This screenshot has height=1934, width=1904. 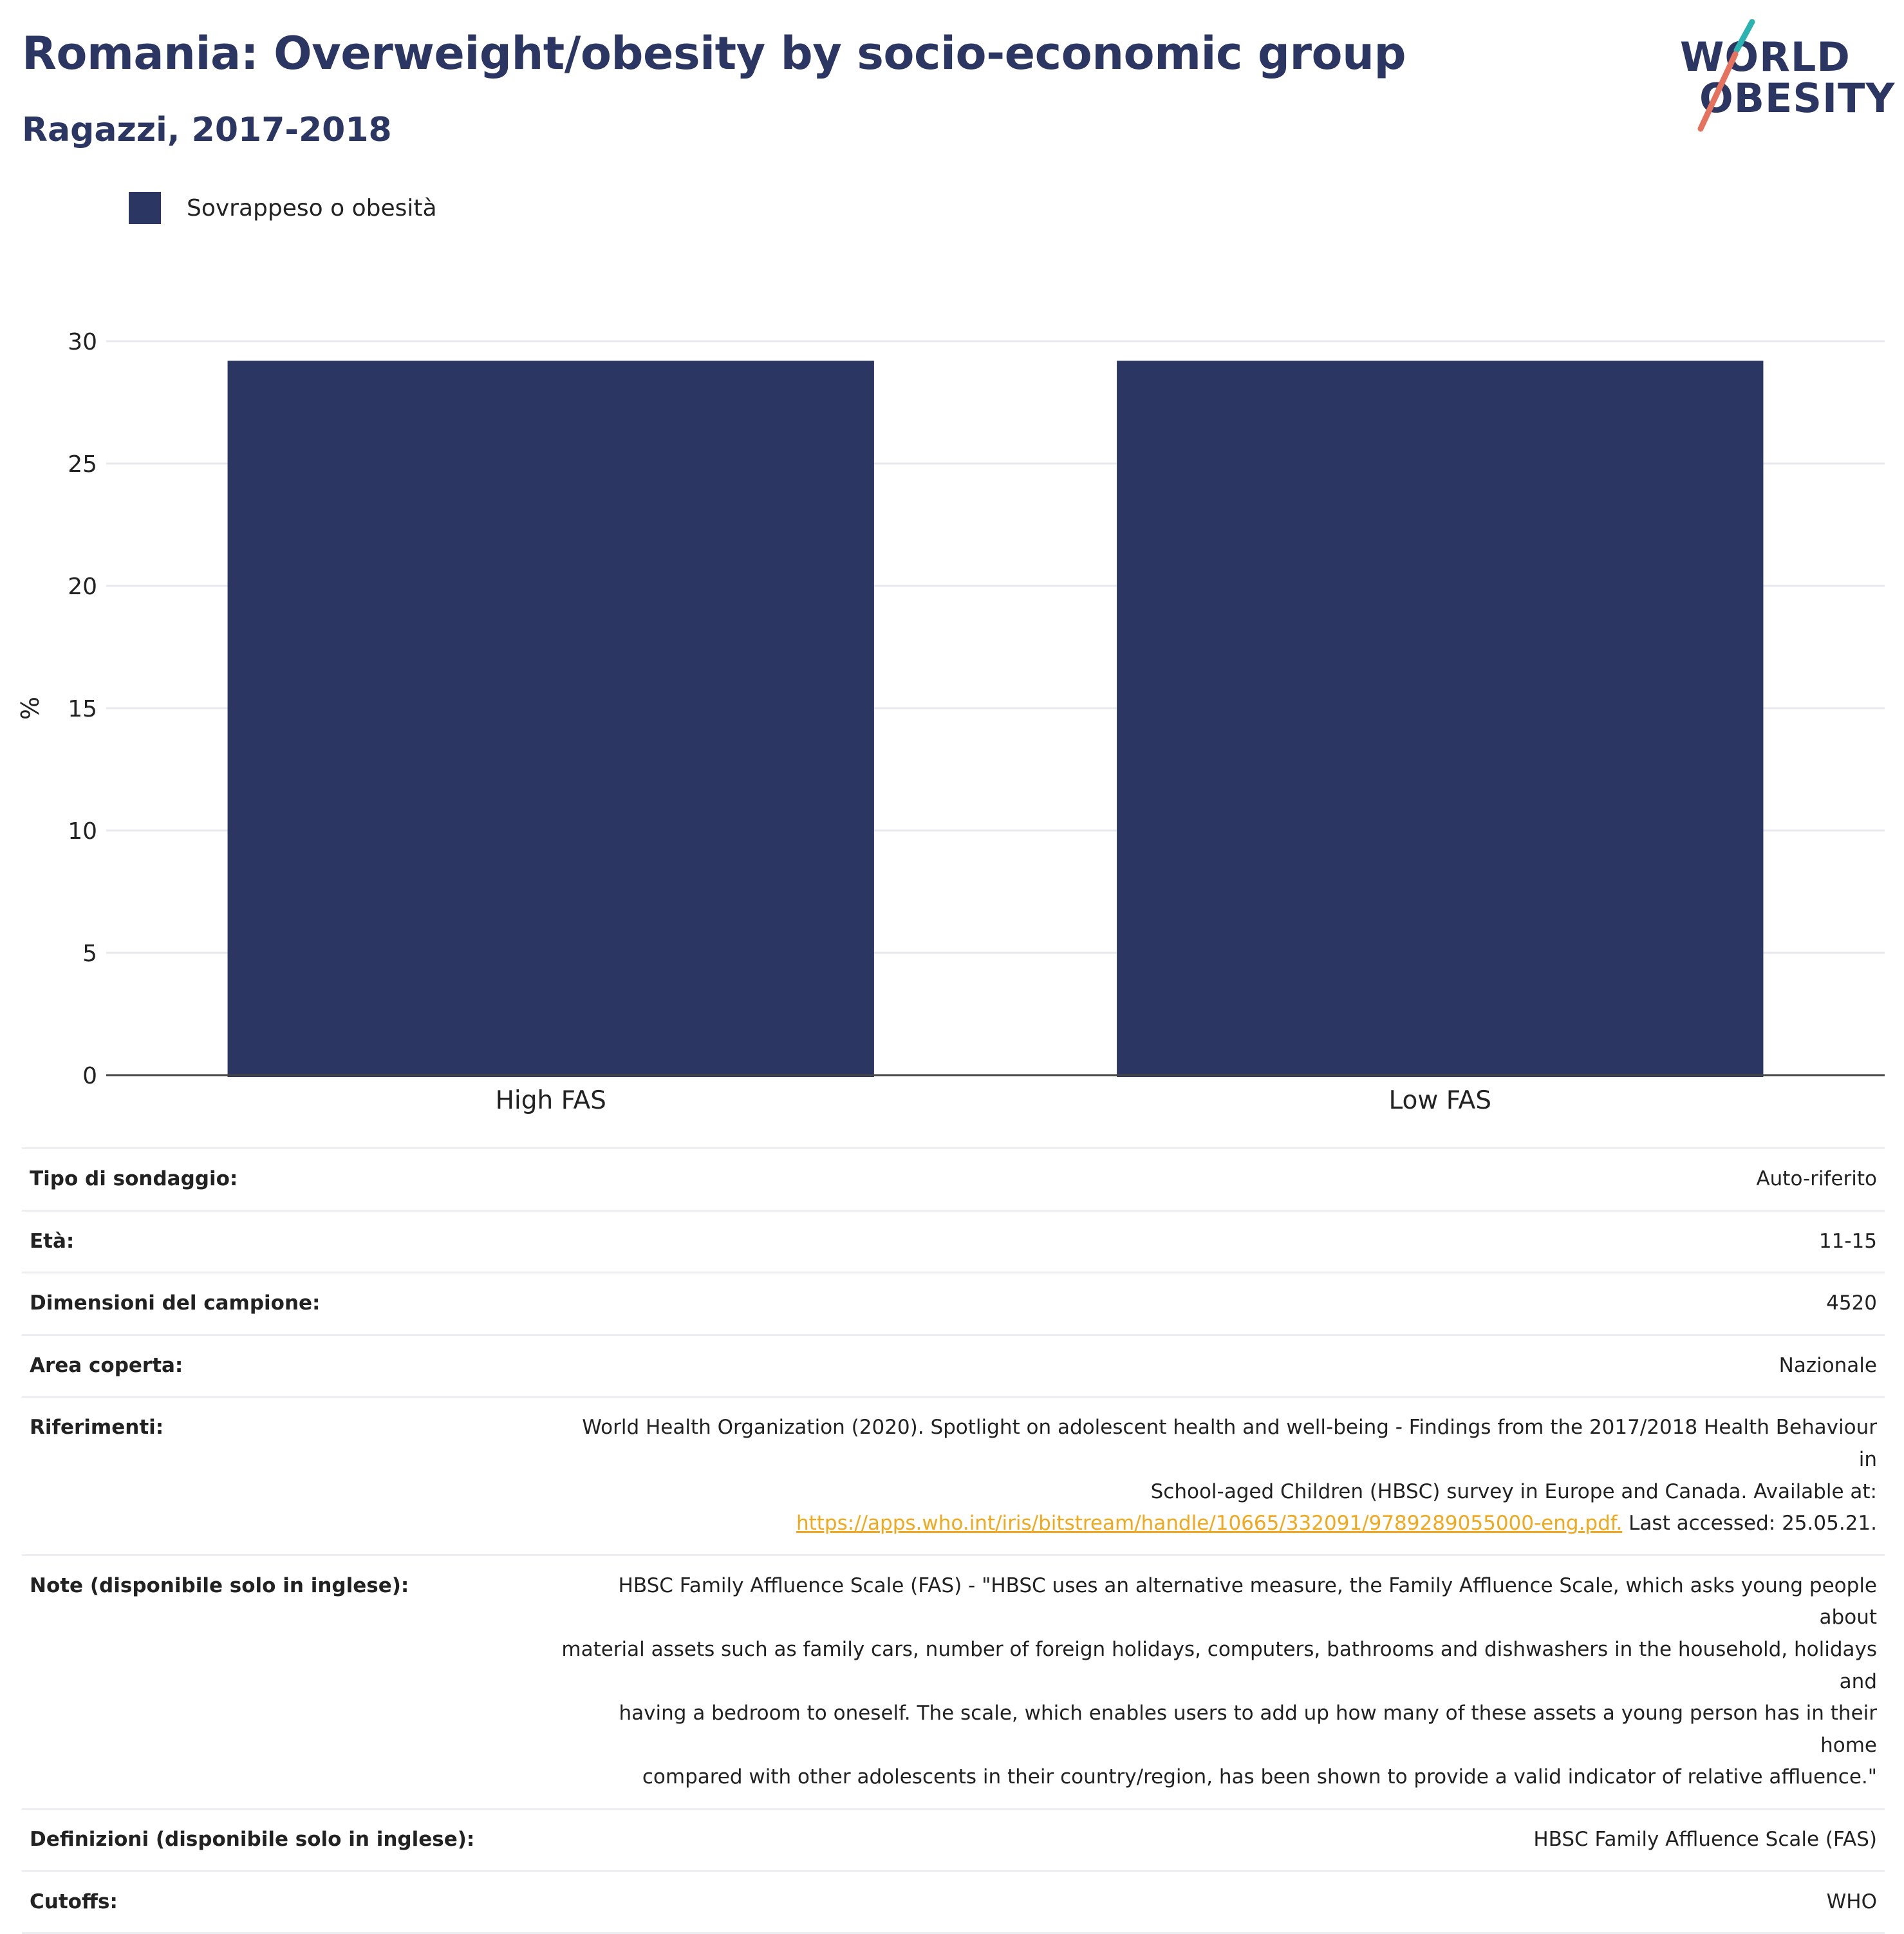 I want to click on meta-key: Cutoffs:, so click(x=74, y=1901).